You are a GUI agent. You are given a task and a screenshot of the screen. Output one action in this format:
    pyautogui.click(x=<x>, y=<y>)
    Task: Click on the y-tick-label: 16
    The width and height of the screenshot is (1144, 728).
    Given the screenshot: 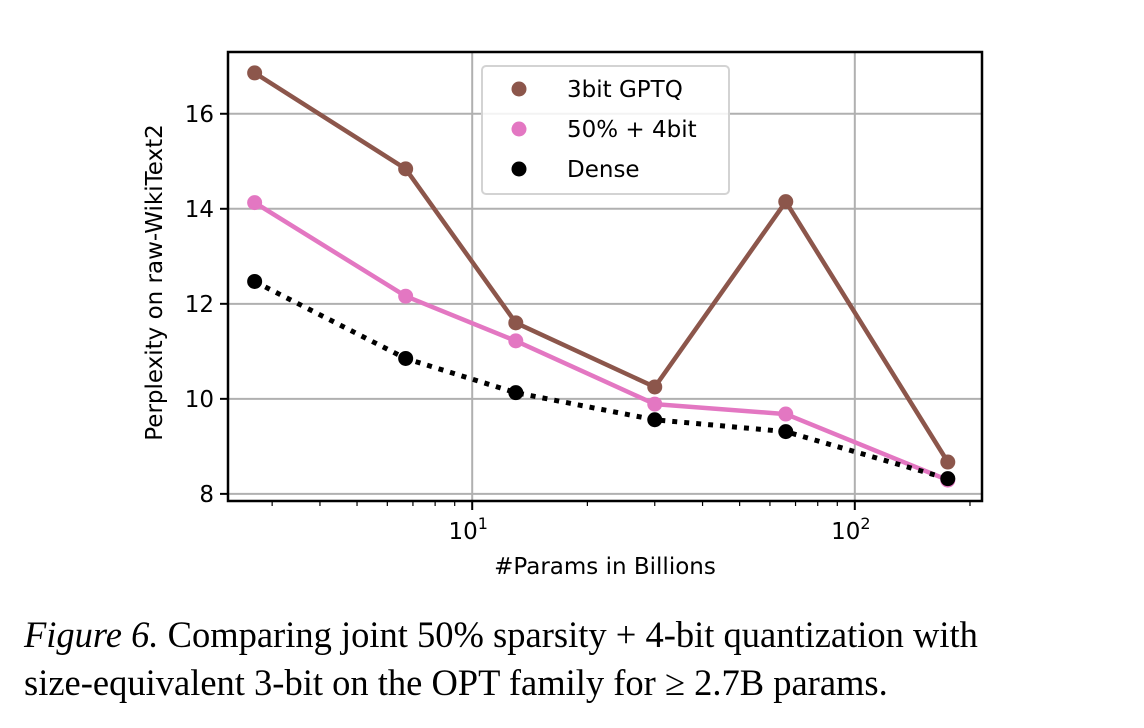 What is the action you would take?
    pyautogui.click(x=199, y=115)
    